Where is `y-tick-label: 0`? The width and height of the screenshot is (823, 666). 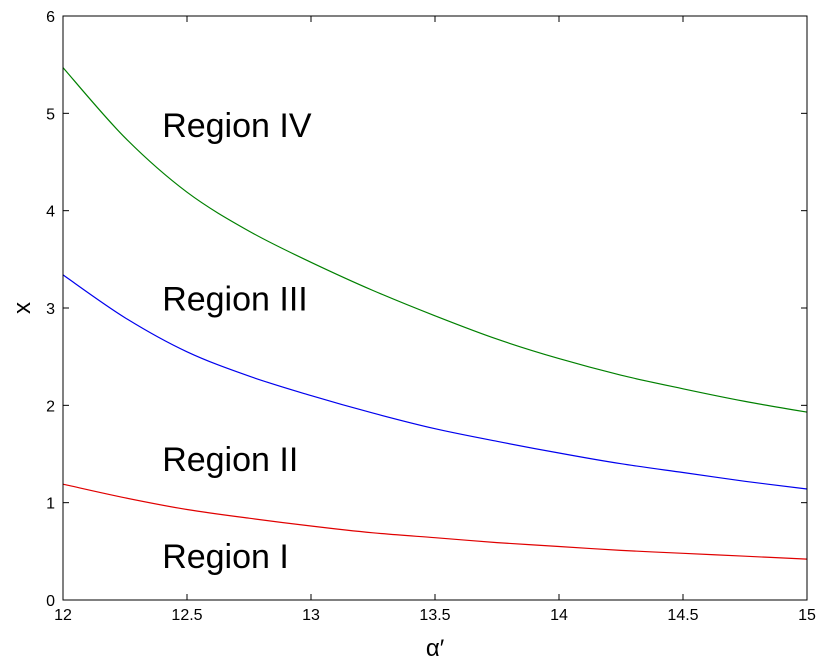 y-tick-label: 0 is located at coordinates (50, 601).